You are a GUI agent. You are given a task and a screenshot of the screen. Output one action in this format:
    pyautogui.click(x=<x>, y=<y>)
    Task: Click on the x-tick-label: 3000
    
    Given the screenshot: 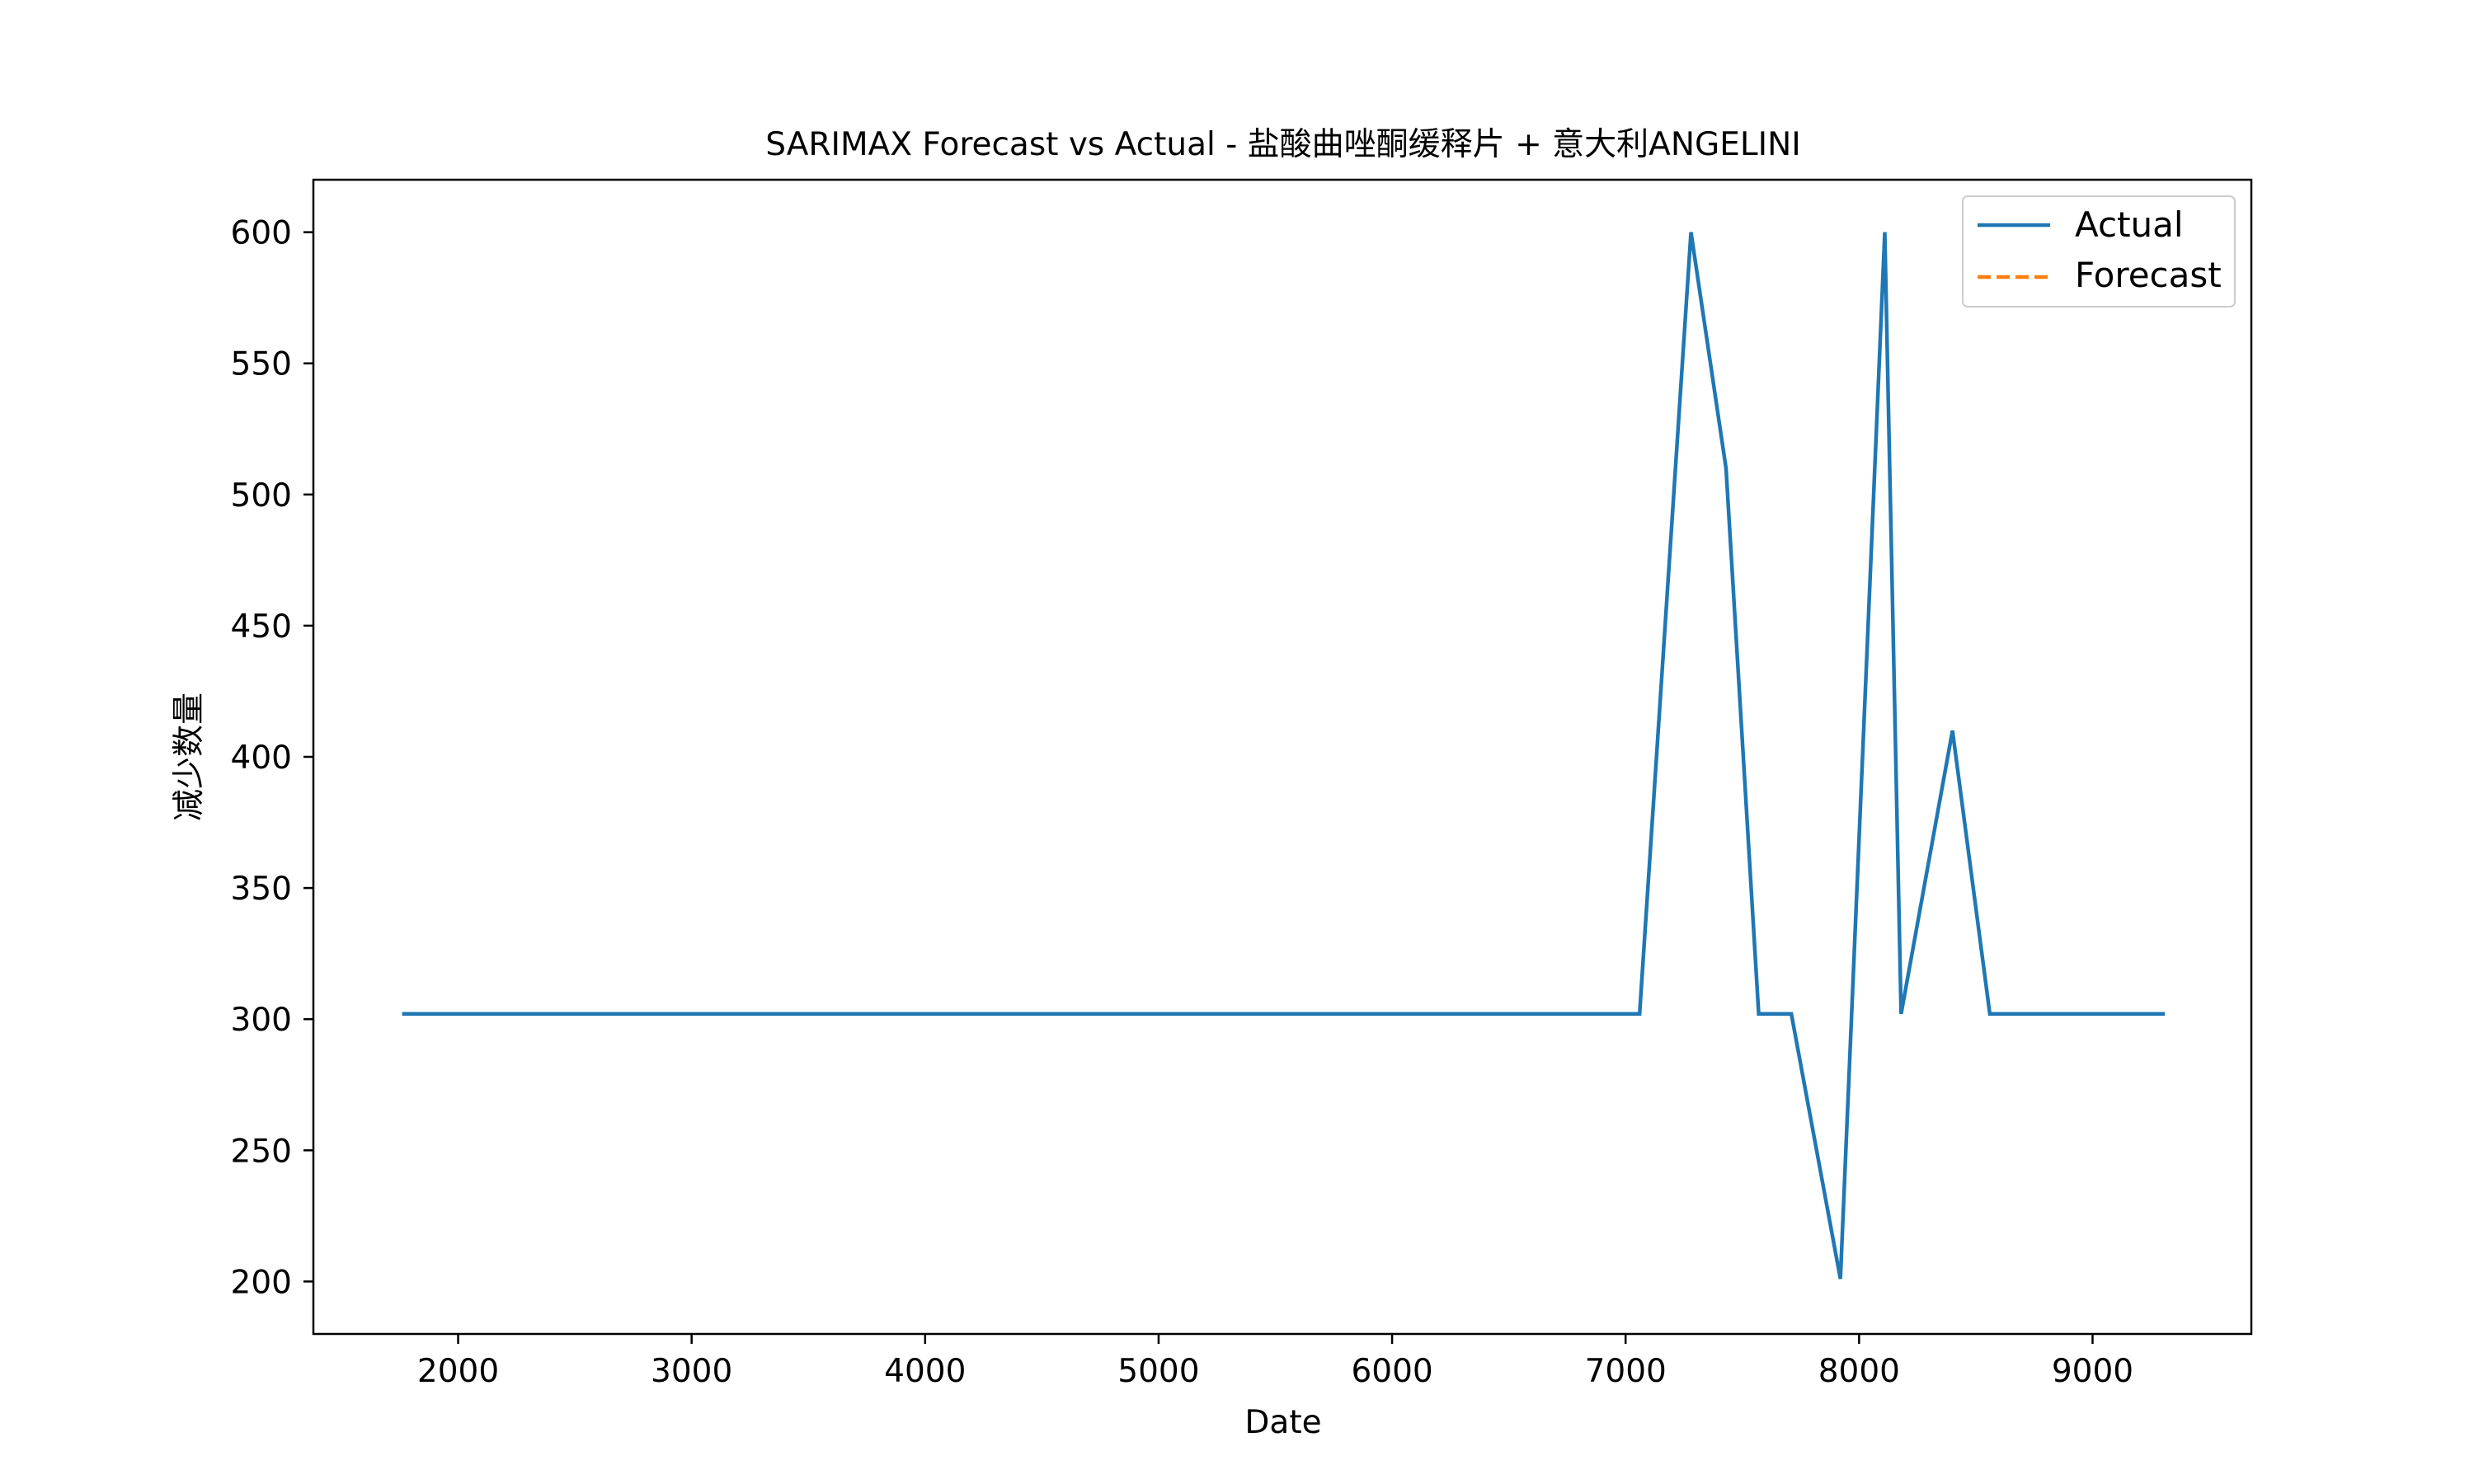 What is the action you would take?
    pyautogui.click(x=691, y=1371)
    